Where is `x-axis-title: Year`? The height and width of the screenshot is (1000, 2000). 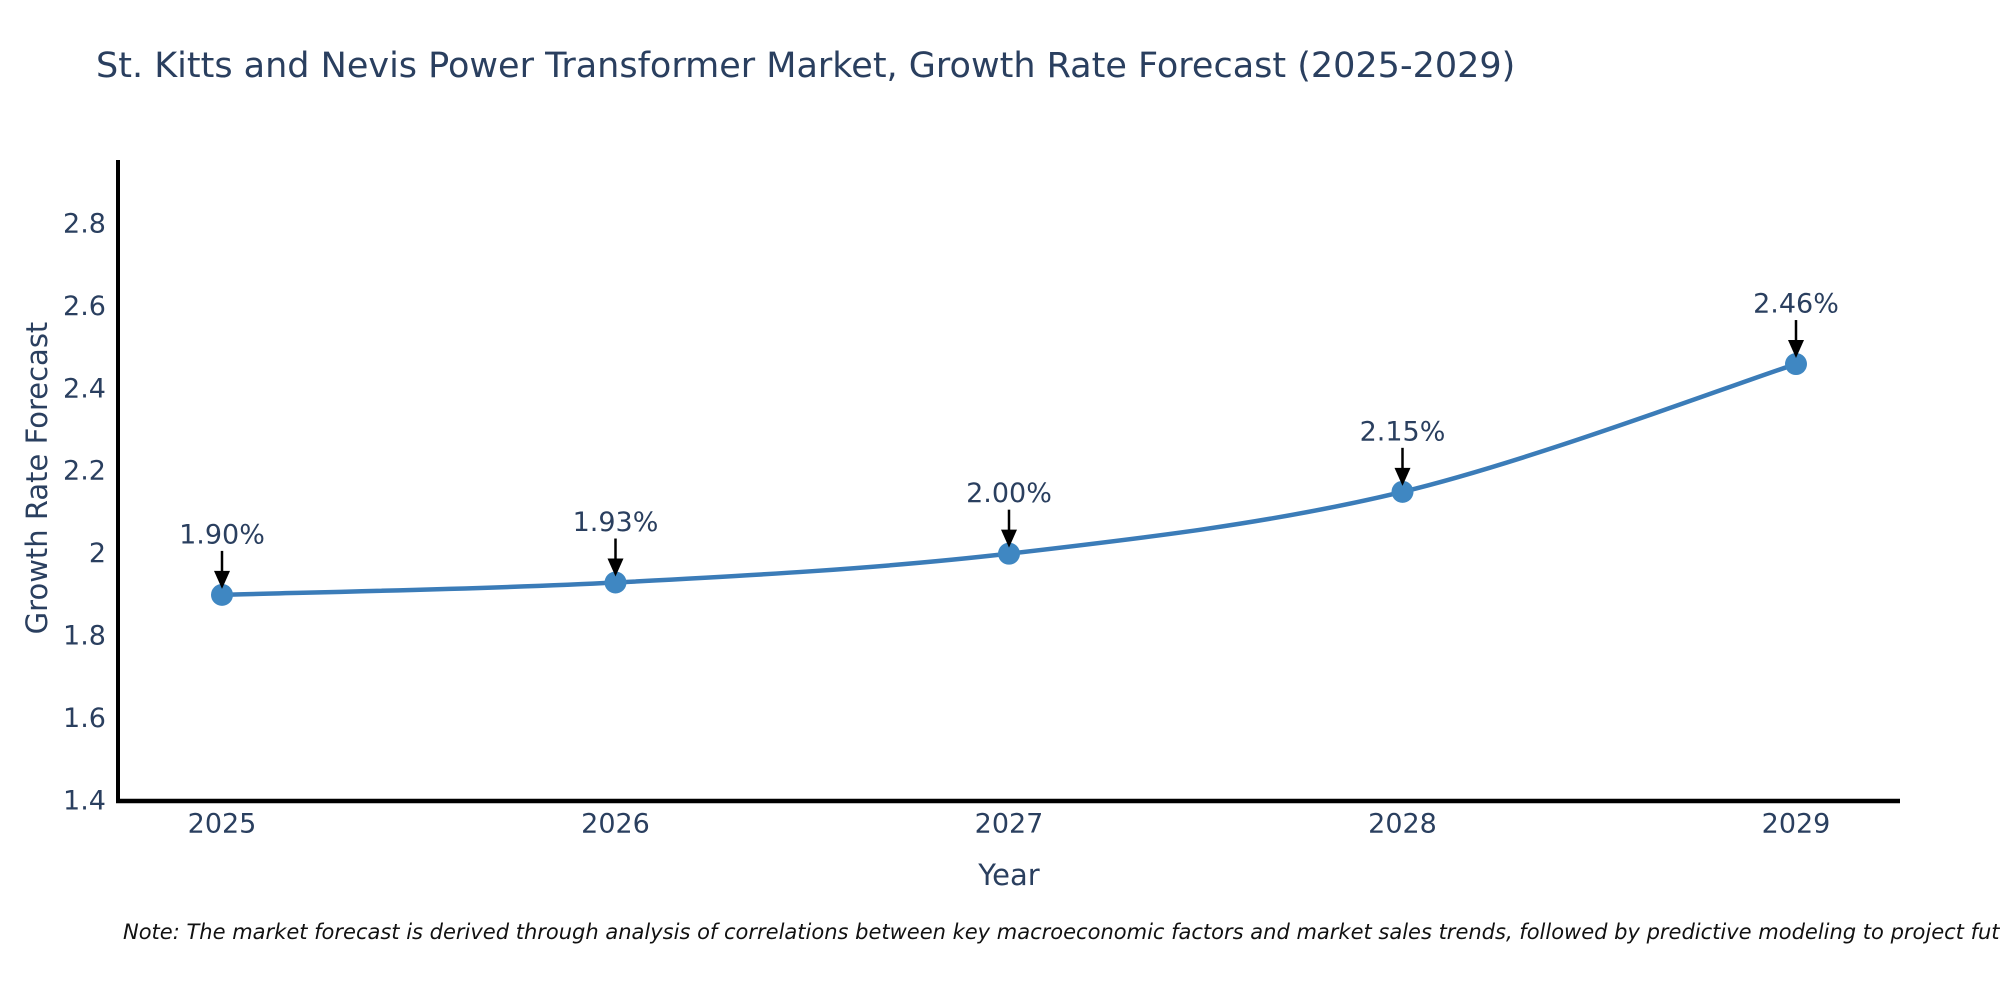 x-axis-title: Year is located at coordinates (1009, 875).